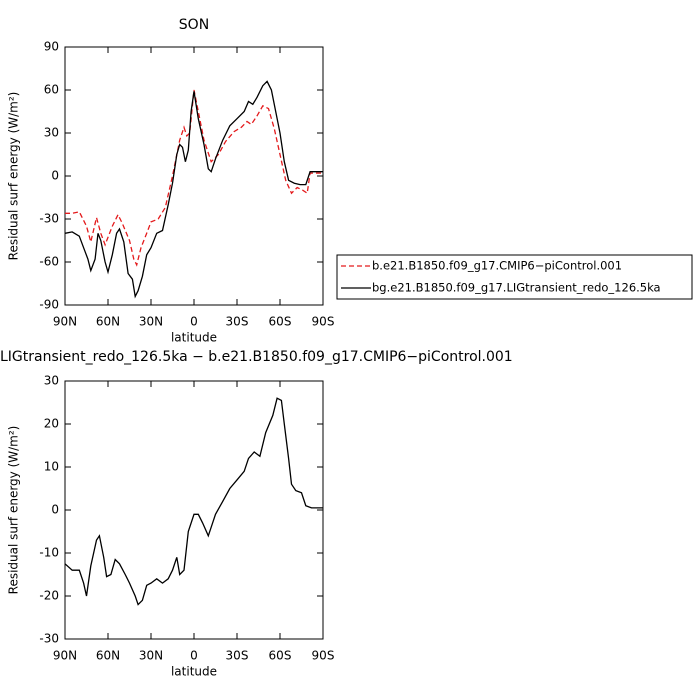 The width and height of the screenshot is (700, 700). Describe the element at coordinates (49, 262) in the screenshot. I see `y-tick-label: -60` at that location.